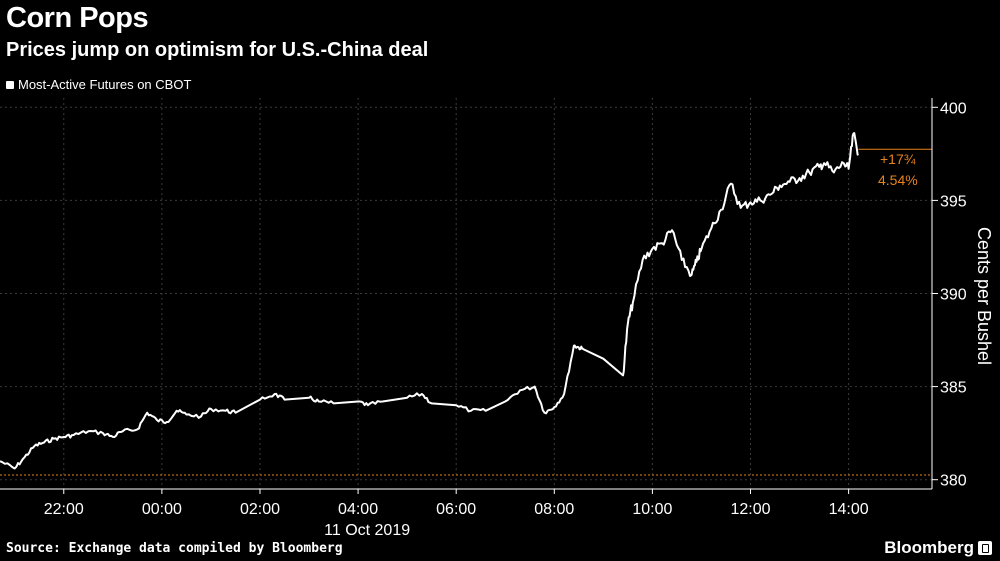 Image resolution: width=1000 pixels, height=561 pixels. Describe the element at coordinates (953, 201) in the screenshot. I see `y-tick-label: 395` at that location.